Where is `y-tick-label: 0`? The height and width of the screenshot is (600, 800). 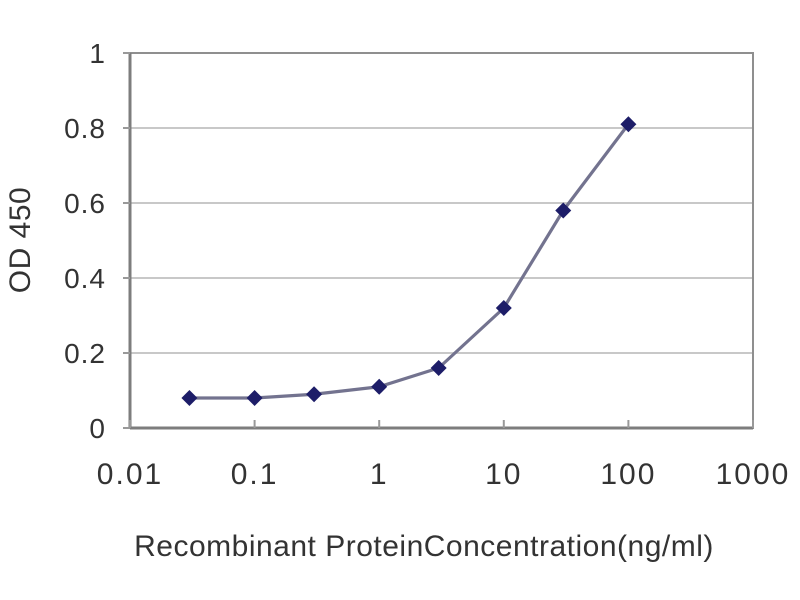
y-tick-label: 0 is located at coordinates (97, 428).